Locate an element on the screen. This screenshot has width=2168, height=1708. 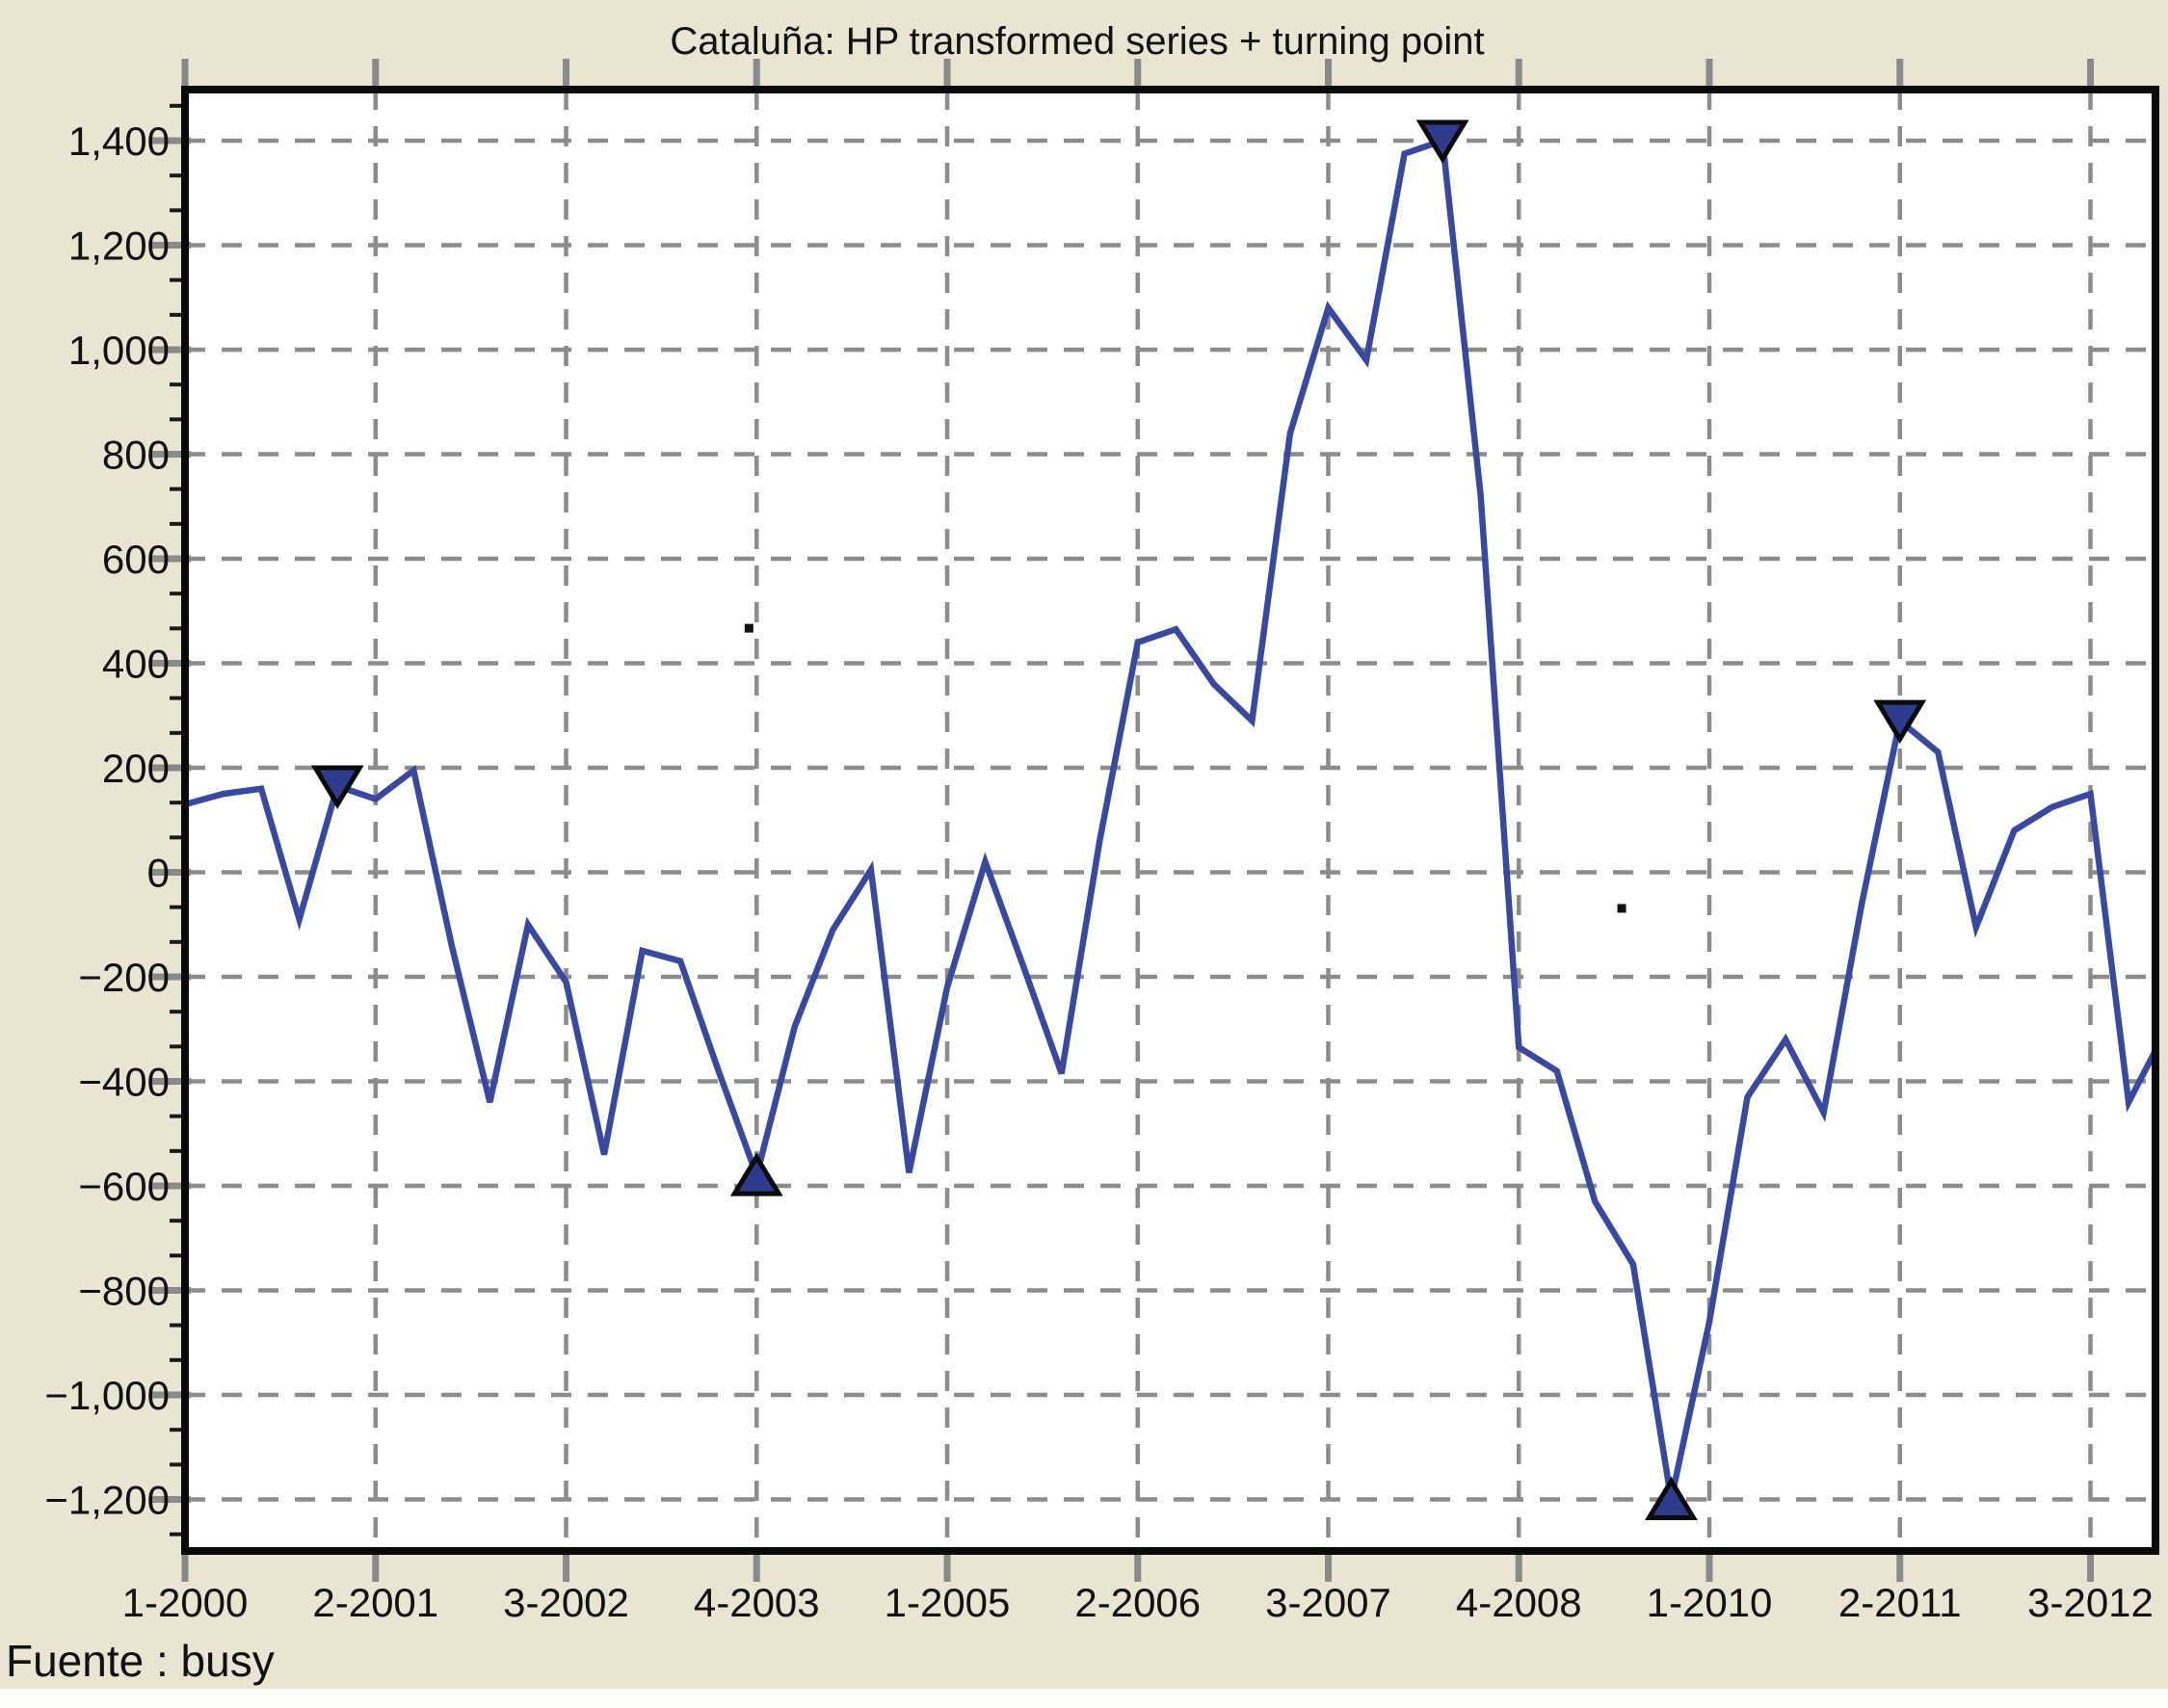
x-axis-tick-label: 1-2000 is located at coordinates (186, 1602).